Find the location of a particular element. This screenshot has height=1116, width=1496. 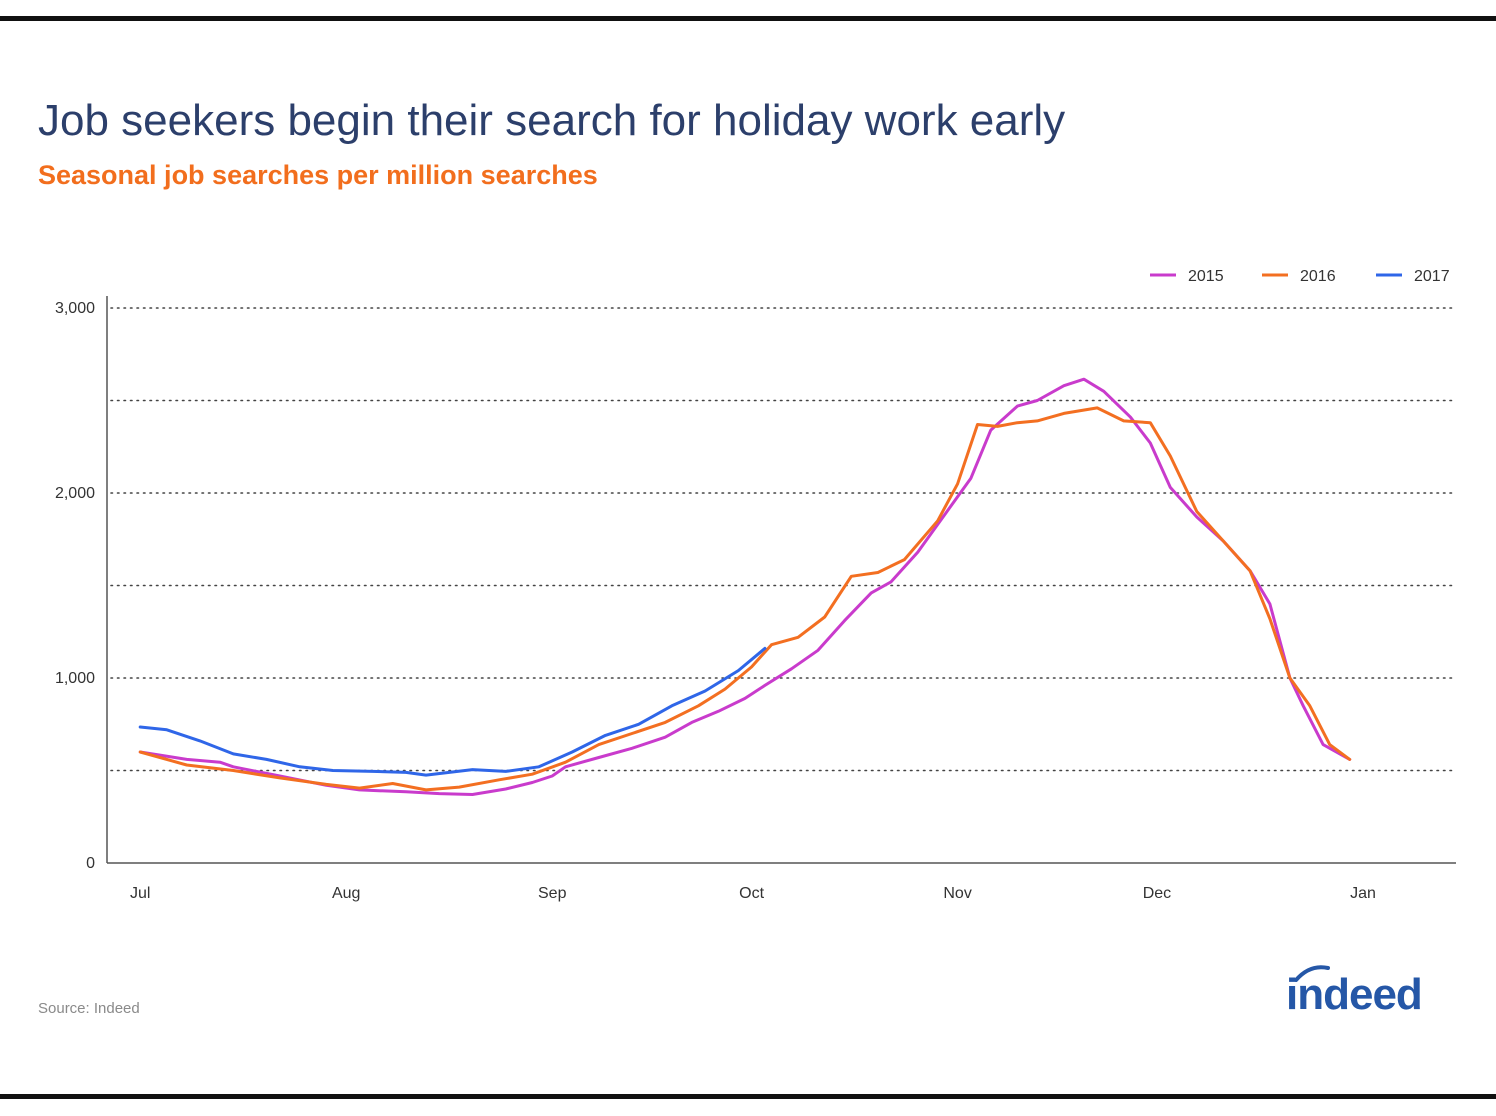

indeed-logo: indeed is located at coordinates (1374, 996).